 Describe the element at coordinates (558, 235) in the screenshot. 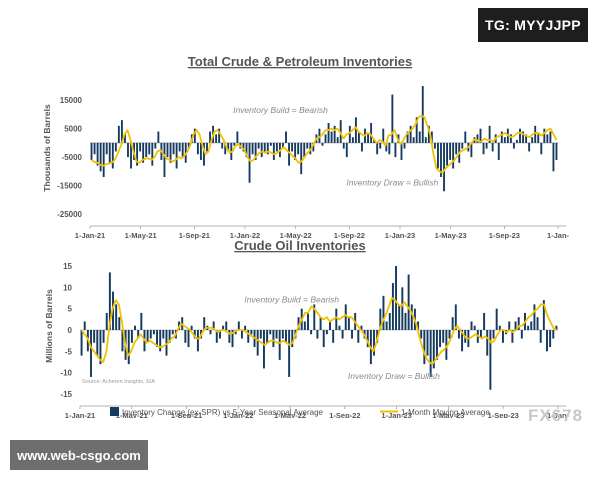

I see `x-tick-label: 1-Jan-` at that location.